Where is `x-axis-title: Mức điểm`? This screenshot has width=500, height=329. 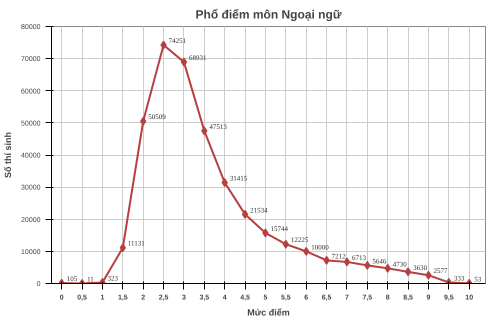 x-axis-title: Mức điểm is located at coordinates (268, 313).